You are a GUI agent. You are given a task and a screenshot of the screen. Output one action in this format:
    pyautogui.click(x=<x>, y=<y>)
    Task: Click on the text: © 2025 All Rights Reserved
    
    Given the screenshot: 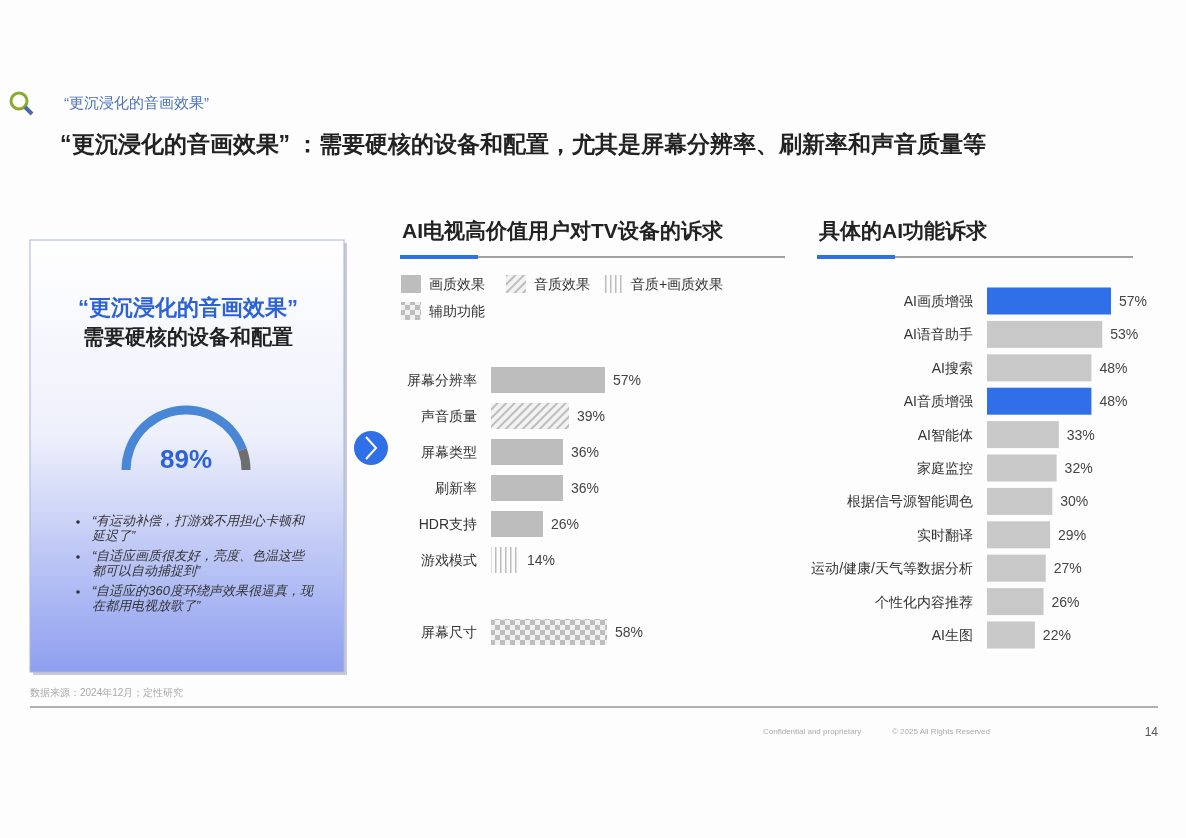 What is the action you would take?
    pyautogui.click(x=941, y=731)
    